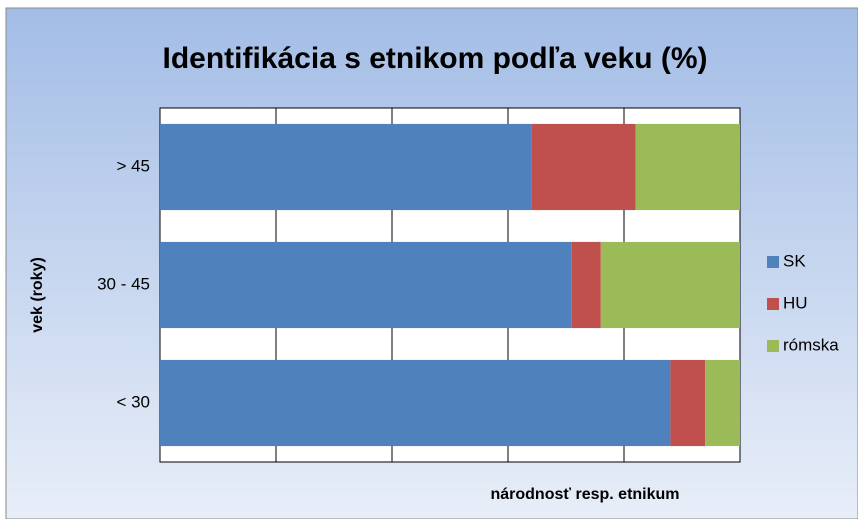 The width and height of the screenshot is (858, 519). I want to click on legend-label: rómska, so click(811, 344).